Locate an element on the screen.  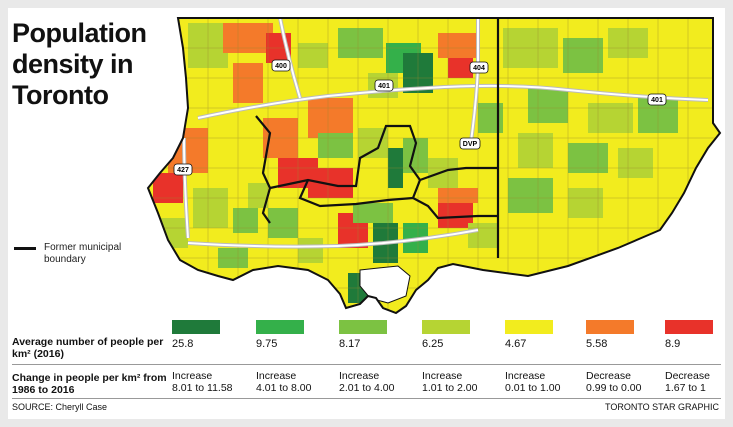
legend-avg-value: 8.17 is located at coordinates (350, 344).